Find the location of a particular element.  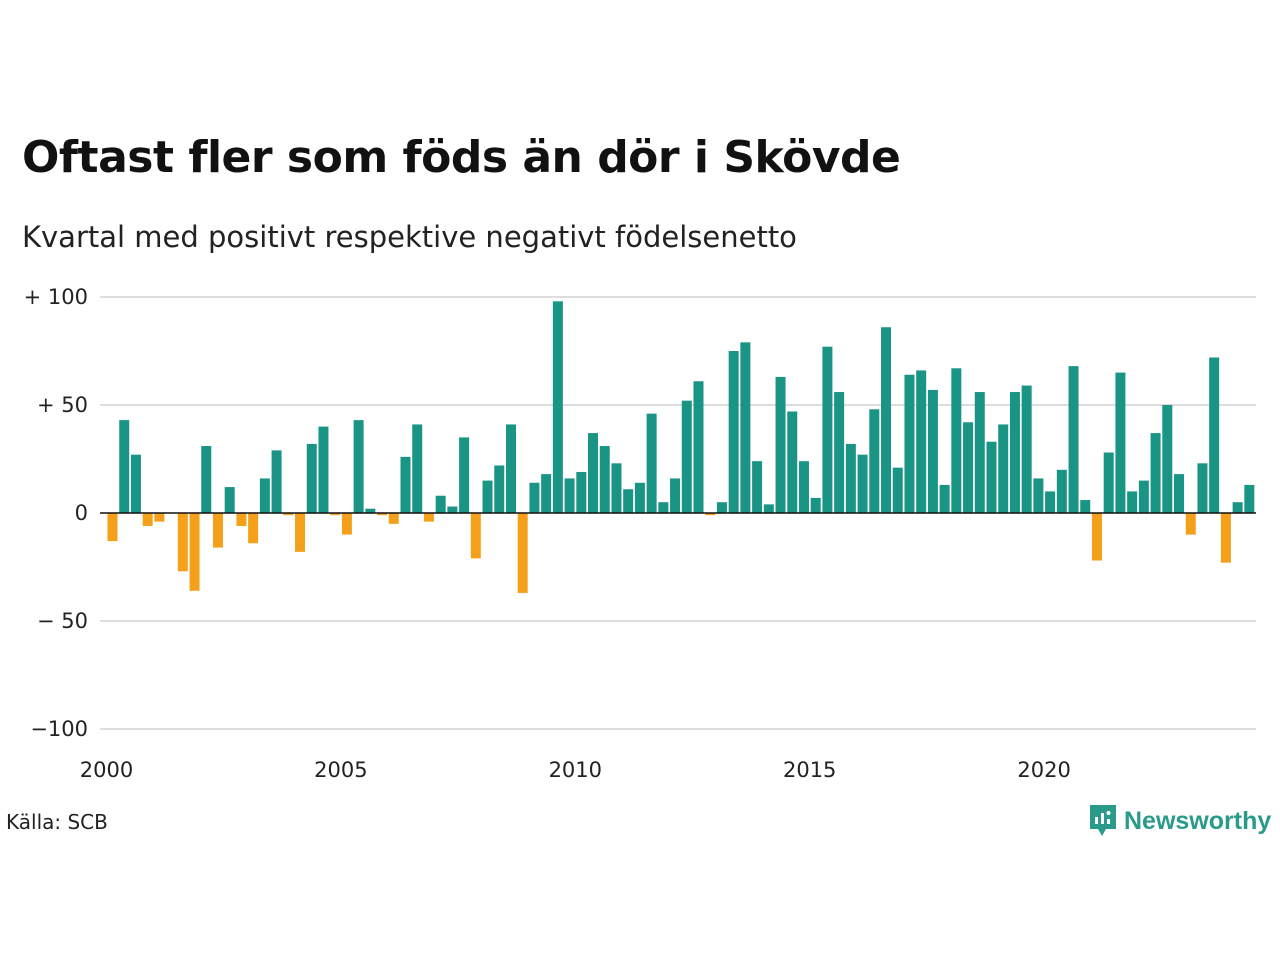

x-tick-label: 2015 is located at coordinates (809, 770).